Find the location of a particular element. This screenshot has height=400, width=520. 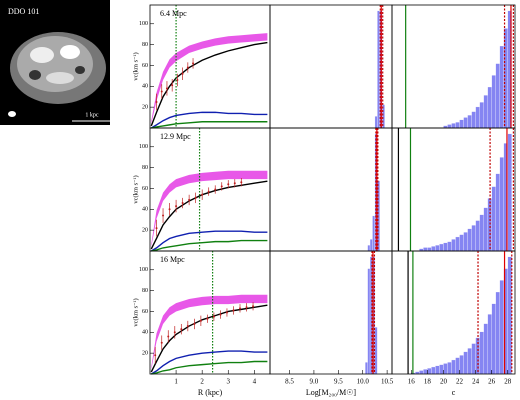

x-tick-label: 2 is located at coordinates (202, 382).